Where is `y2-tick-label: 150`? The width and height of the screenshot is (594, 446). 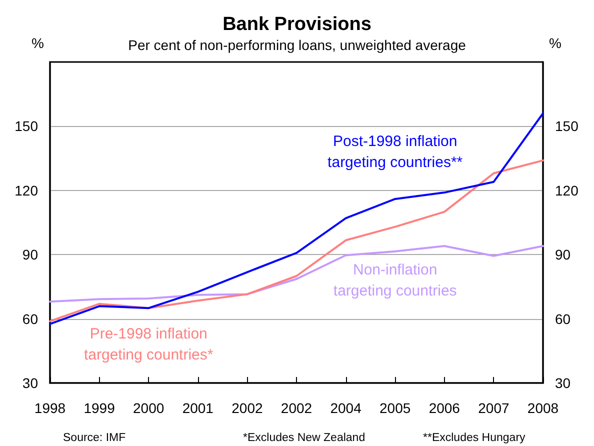
y2-tick-label: 150 is located at coordinates (567, 126).